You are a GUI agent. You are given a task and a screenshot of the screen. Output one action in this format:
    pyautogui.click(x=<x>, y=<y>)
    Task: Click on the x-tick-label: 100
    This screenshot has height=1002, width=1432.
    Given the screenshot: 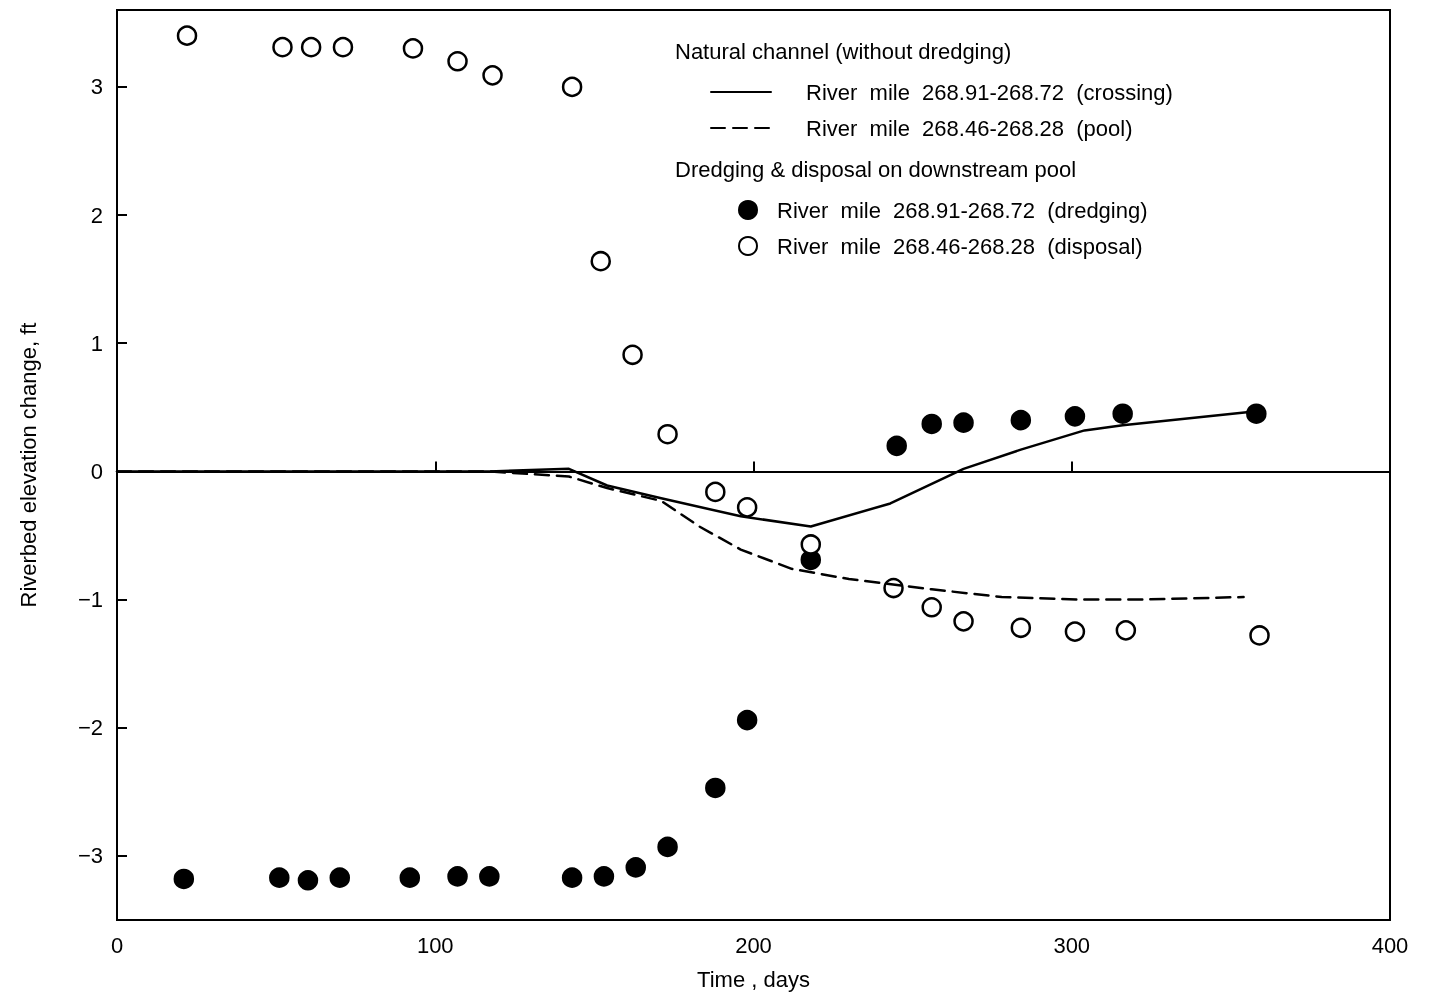 What is the action you would take?
    pyautogui.click(x=435, y=945)
    